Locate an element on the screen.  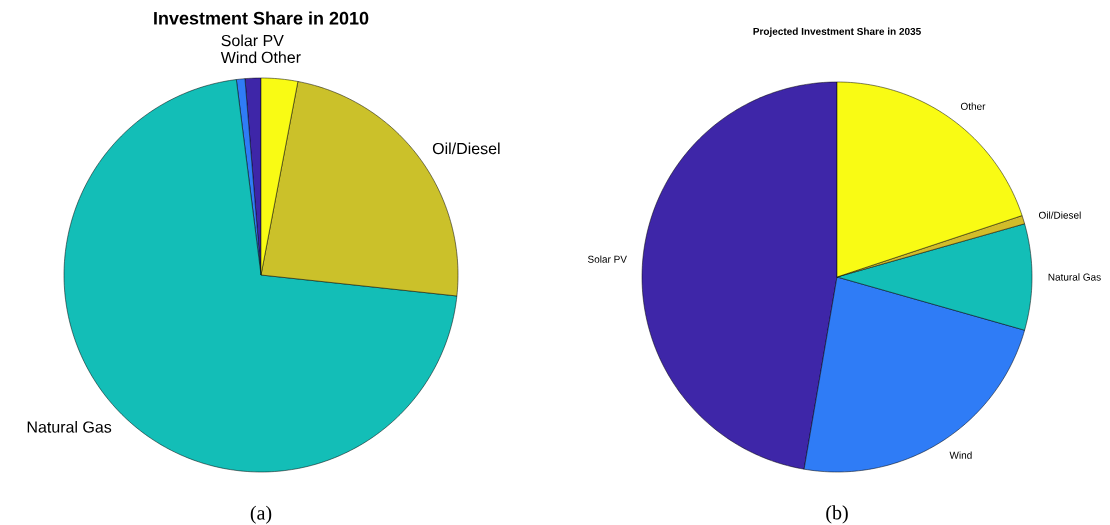
chart-title: Projected Investment Share in 2035 is located at coordinates (837, 32).